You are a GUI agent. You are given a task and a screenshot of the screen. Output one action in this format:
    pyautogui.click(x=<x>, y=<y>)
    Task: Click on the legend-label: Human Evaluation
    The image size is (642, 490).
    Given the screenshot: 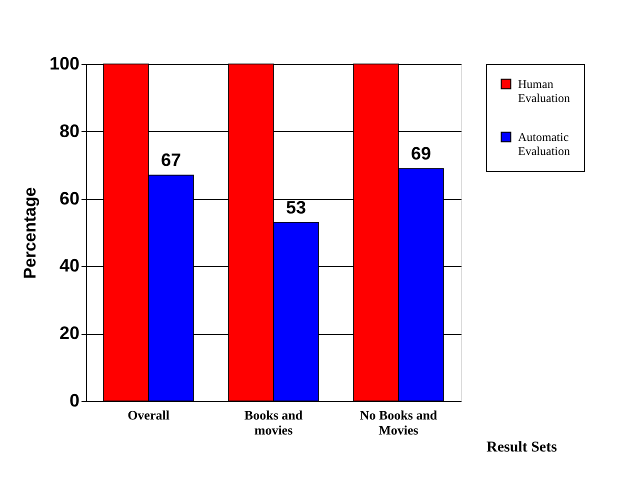 What is the action you would take?
    pyautogui.click(x=544, y=91)
    